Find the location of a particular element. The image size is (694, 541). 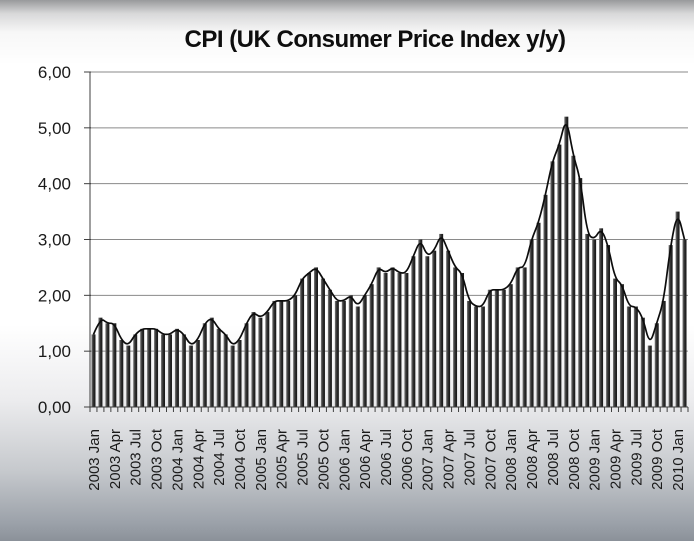

x-tick-label: 2003 Oct is located at coordinates (157, 459).